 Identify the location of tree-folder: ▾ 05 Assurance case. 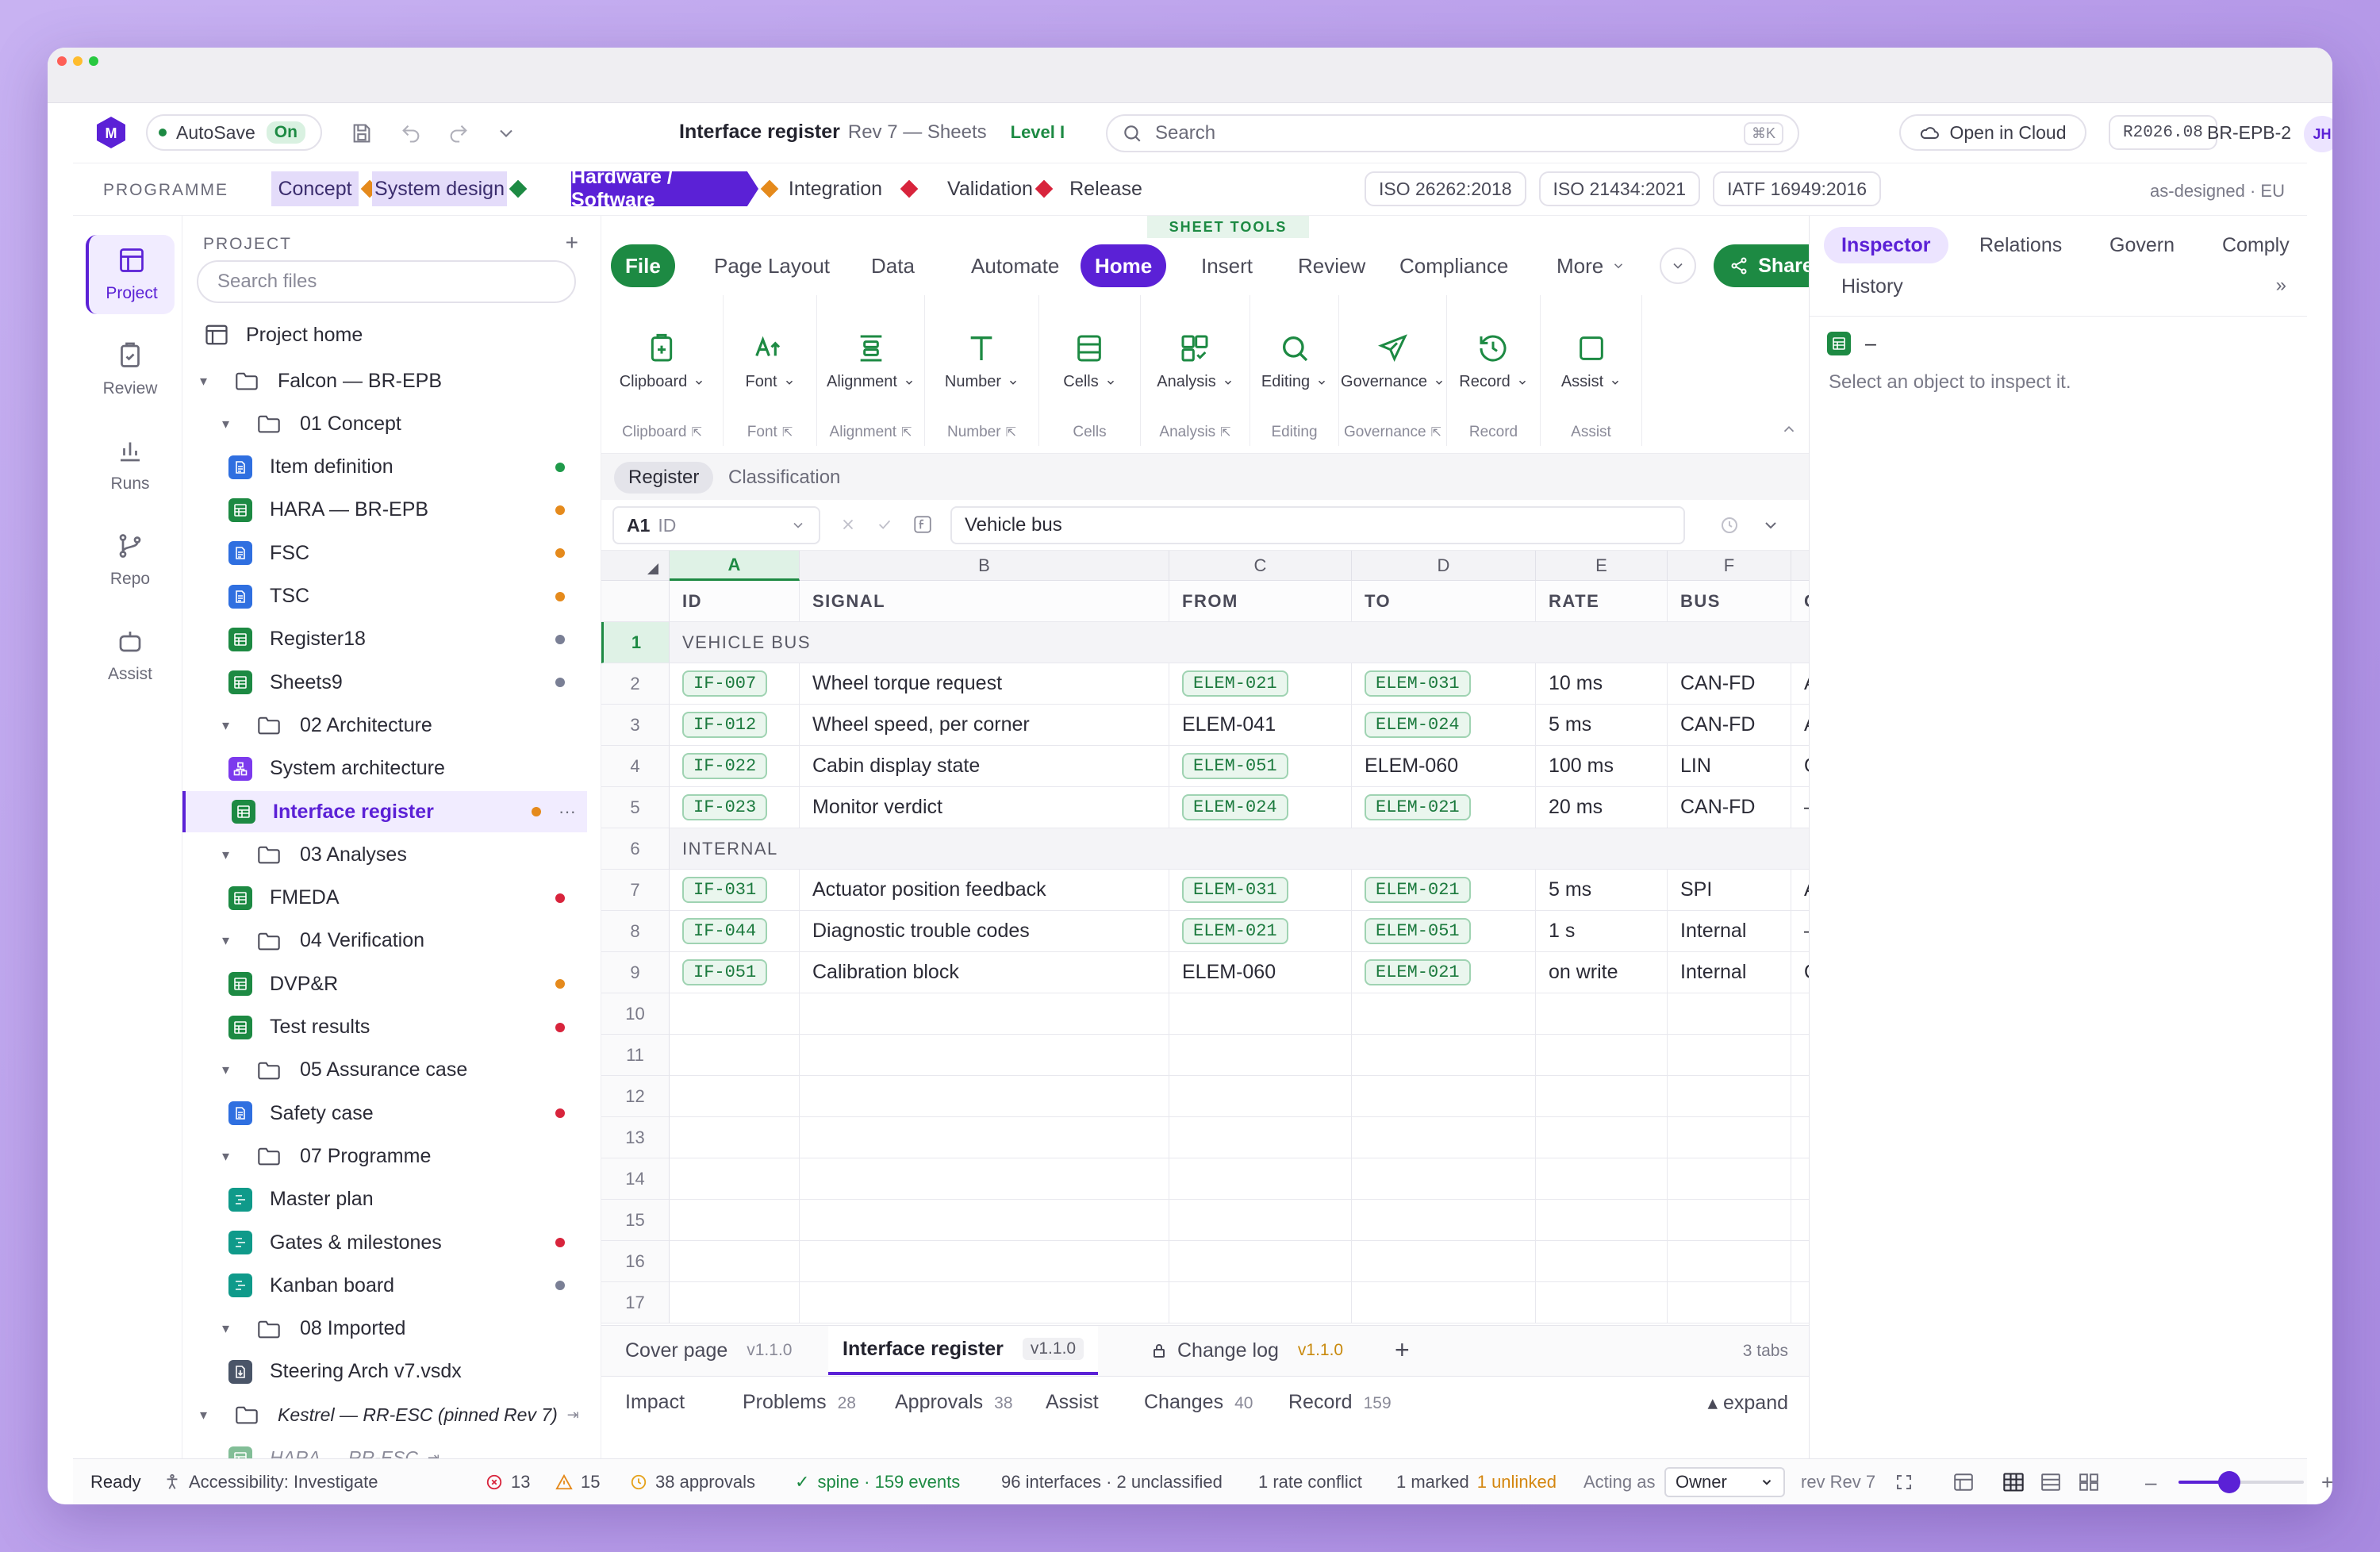
(384, 1070).